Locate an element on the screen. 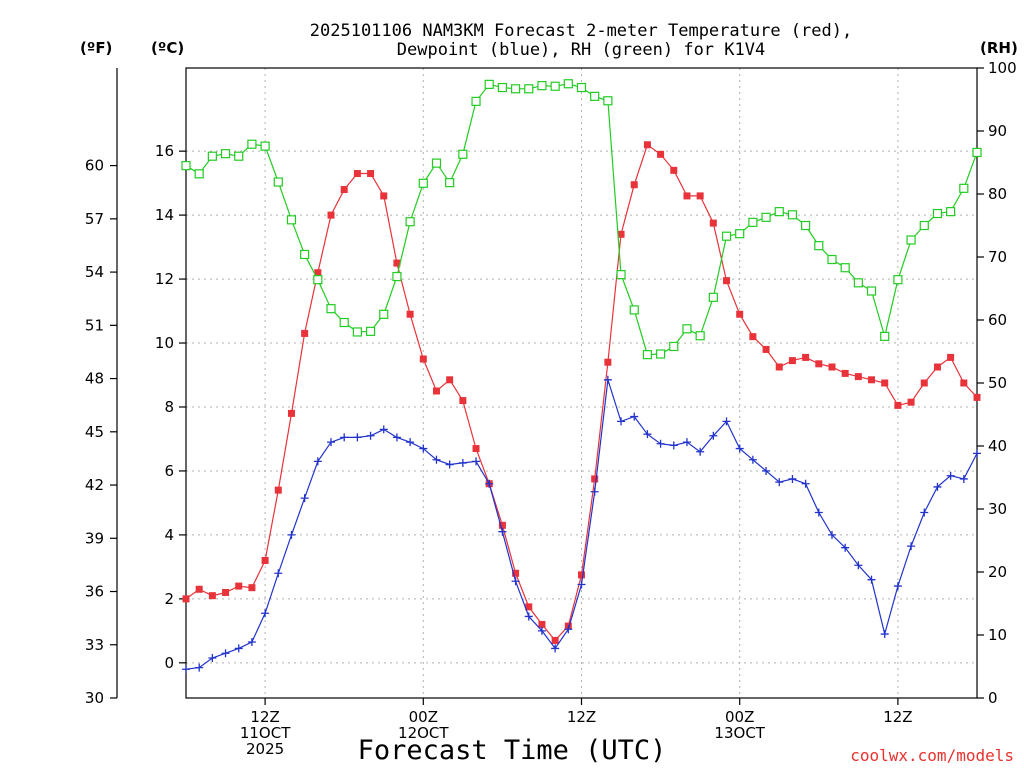  c-tick-label-16: 16 is located at coordinates (164, 151).